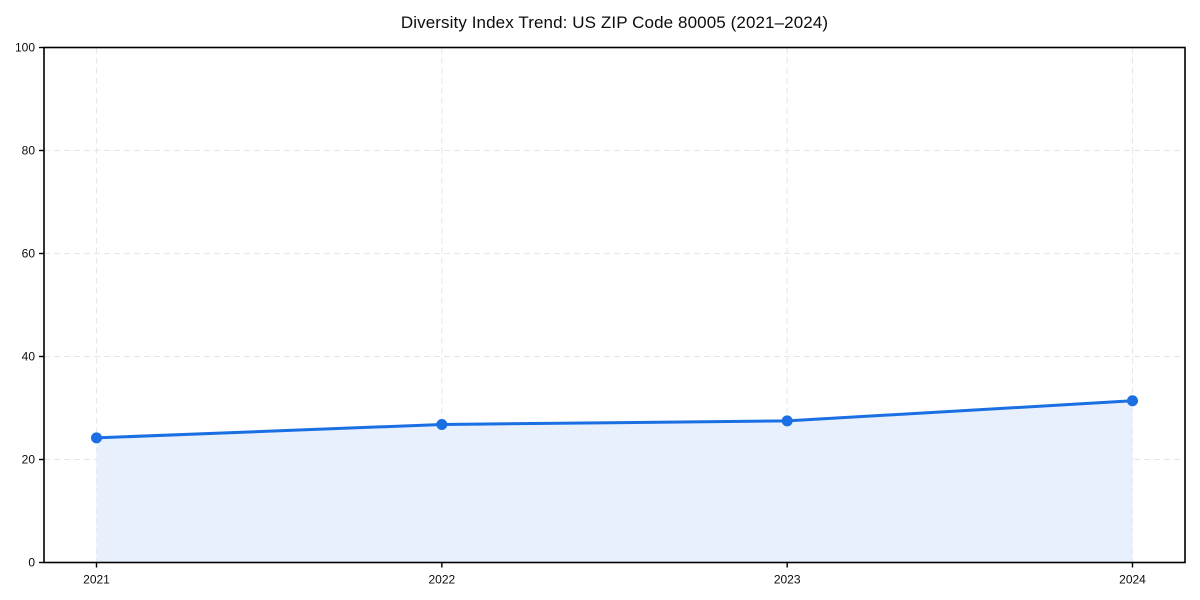 The image size is (1200, 600). What do you see at coordinates (29, 460) in the screenshot?
I see `y-axis-tick-label: 20` at bounding box center [29, 460].